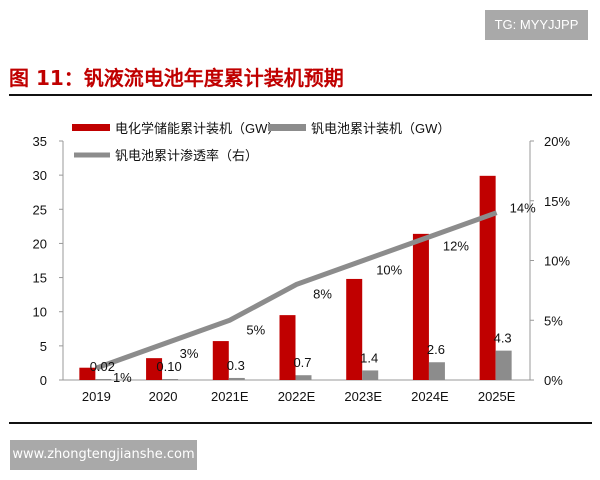  I want to click on vanadium-data-label: 2.6, so click(436, 349).